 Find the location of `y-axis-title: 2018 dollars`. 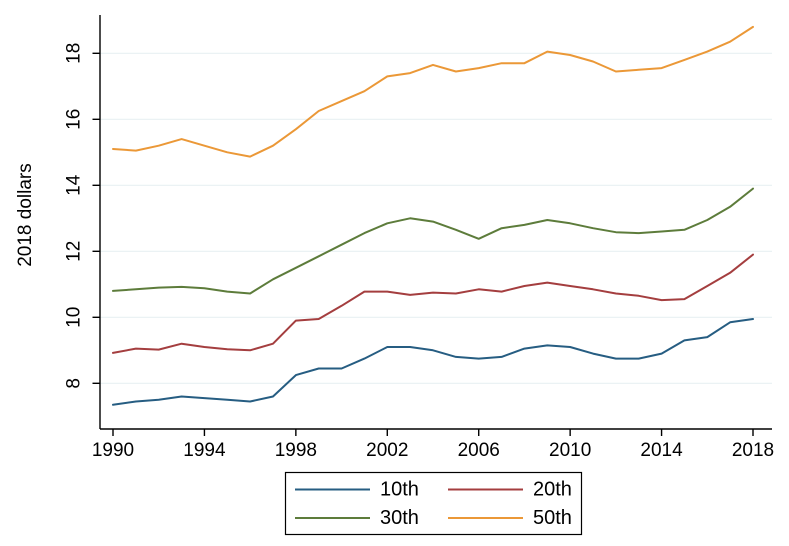

y-axis-title: 2018 dollars is located at coordinates (25, 215).